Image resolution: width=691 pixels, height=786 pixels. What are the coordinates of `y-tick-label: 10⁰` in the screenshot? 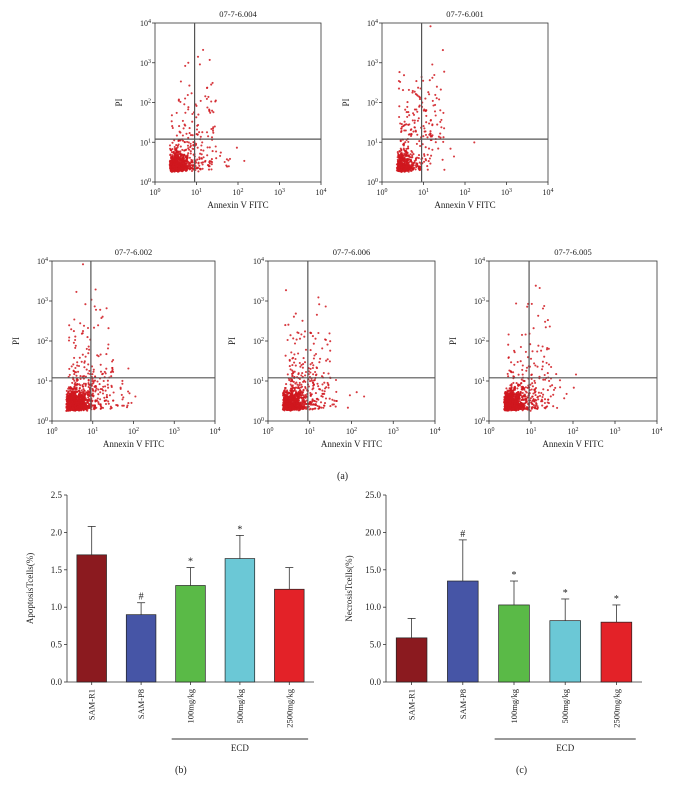 It's located at (42, 421).